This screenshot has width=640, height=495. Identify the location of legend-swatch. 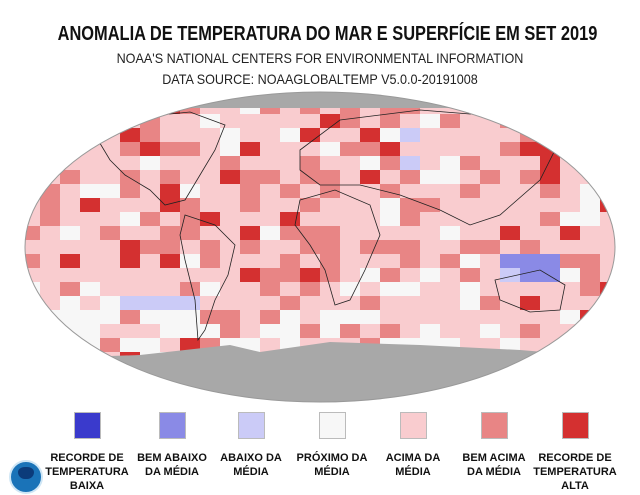
(332, 425).